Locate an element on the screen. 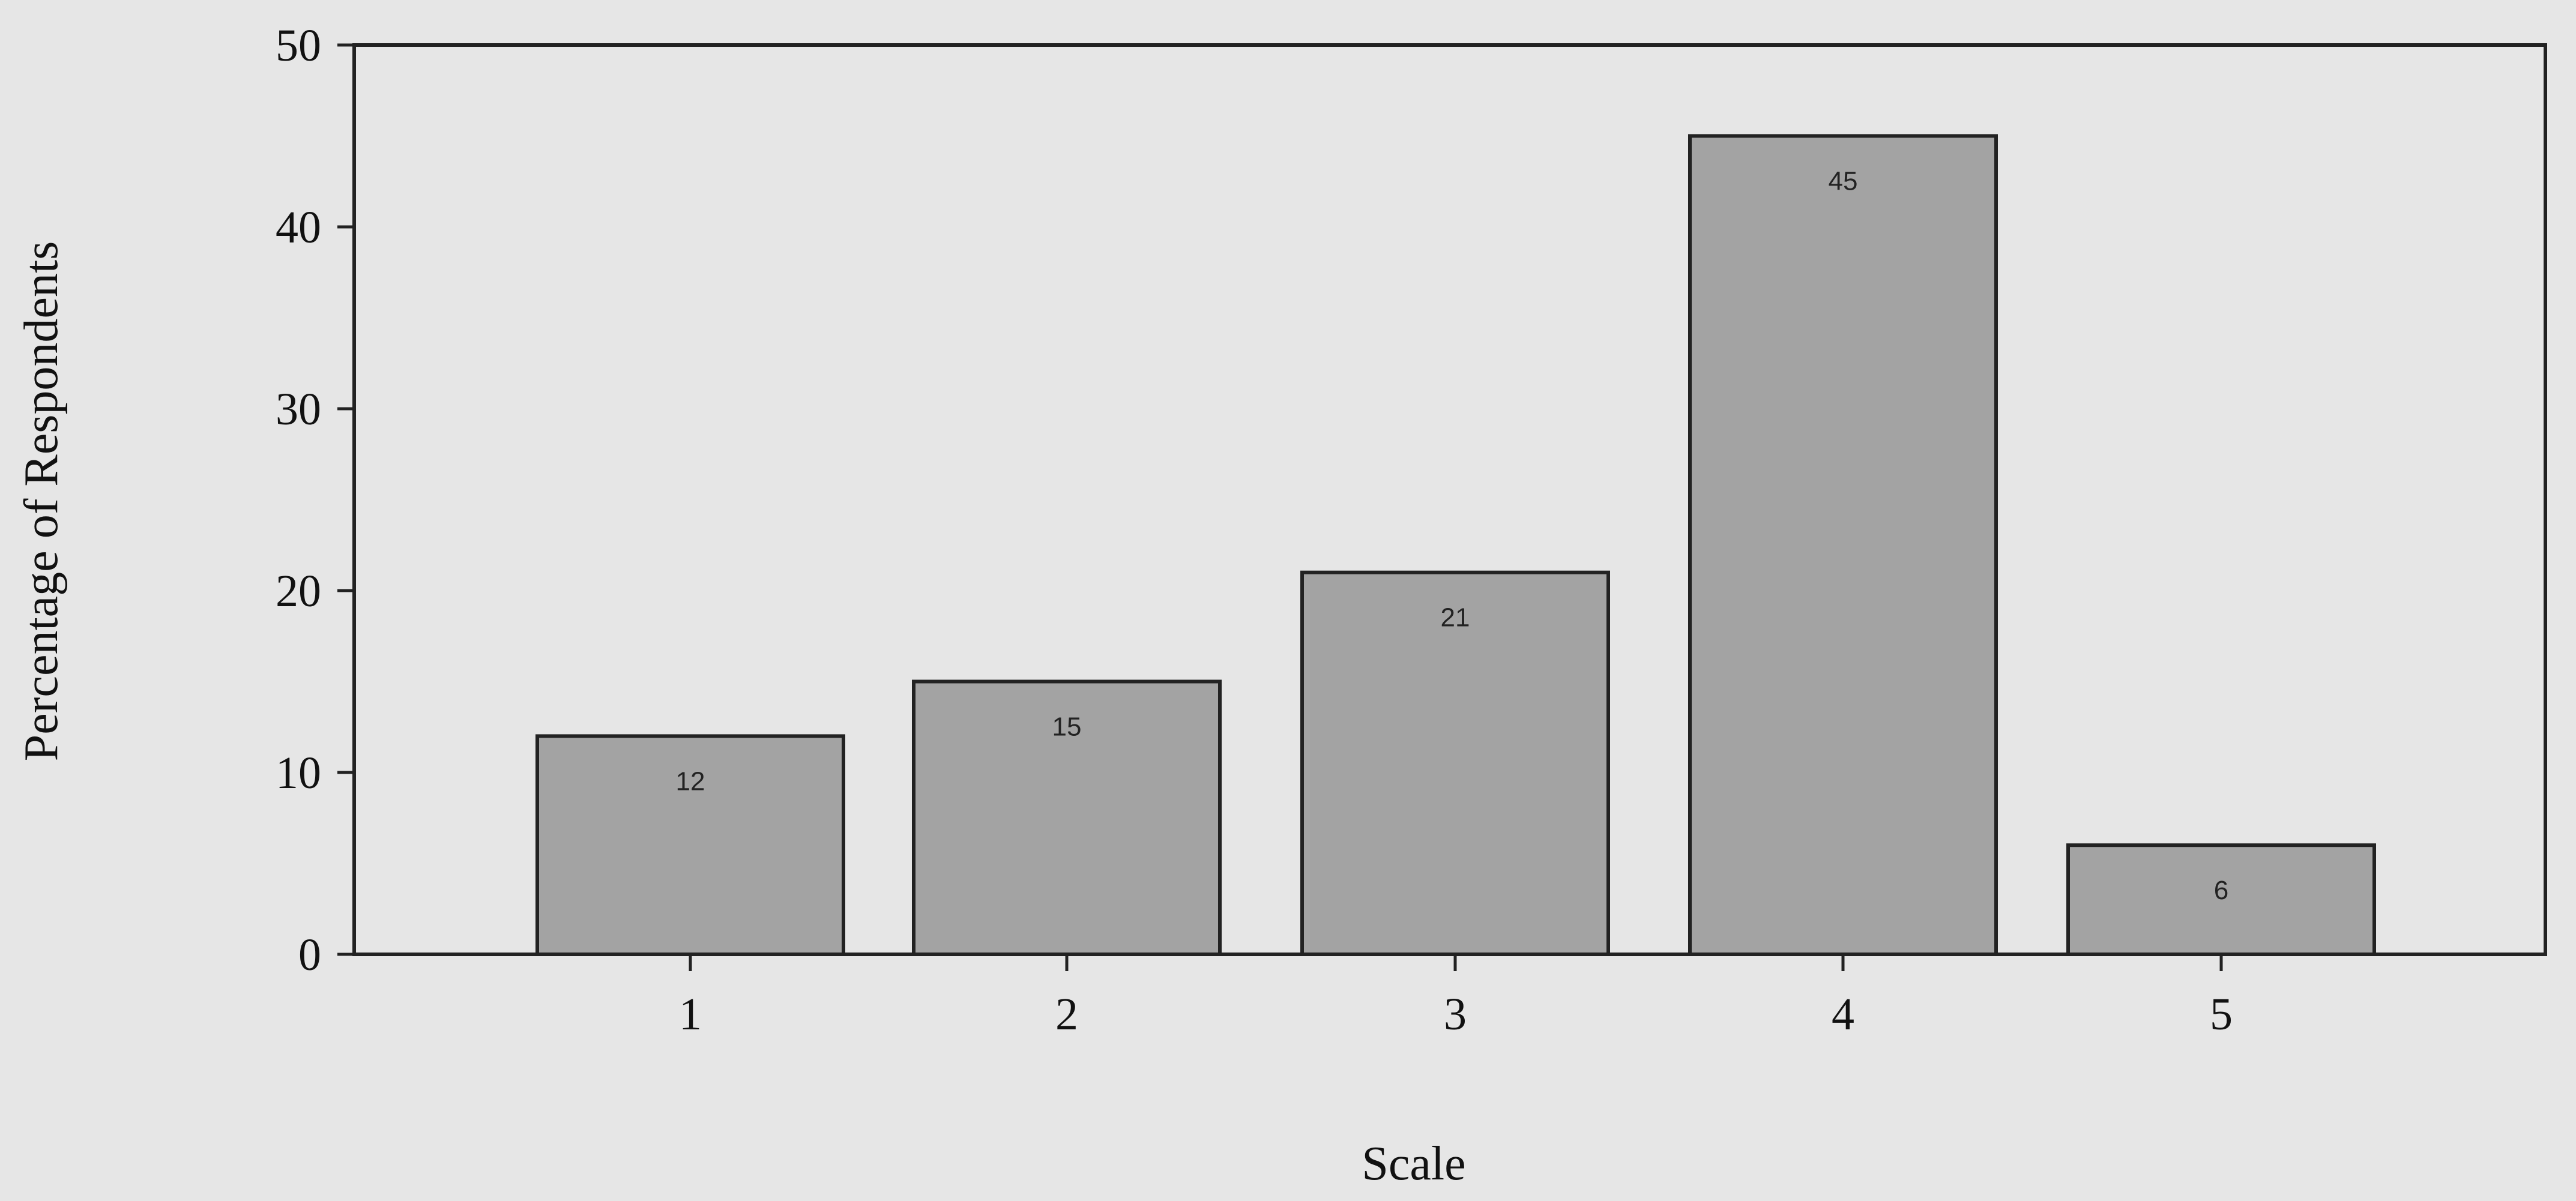  y-tick-label-0: 0 is located at coordinates (309, 955).